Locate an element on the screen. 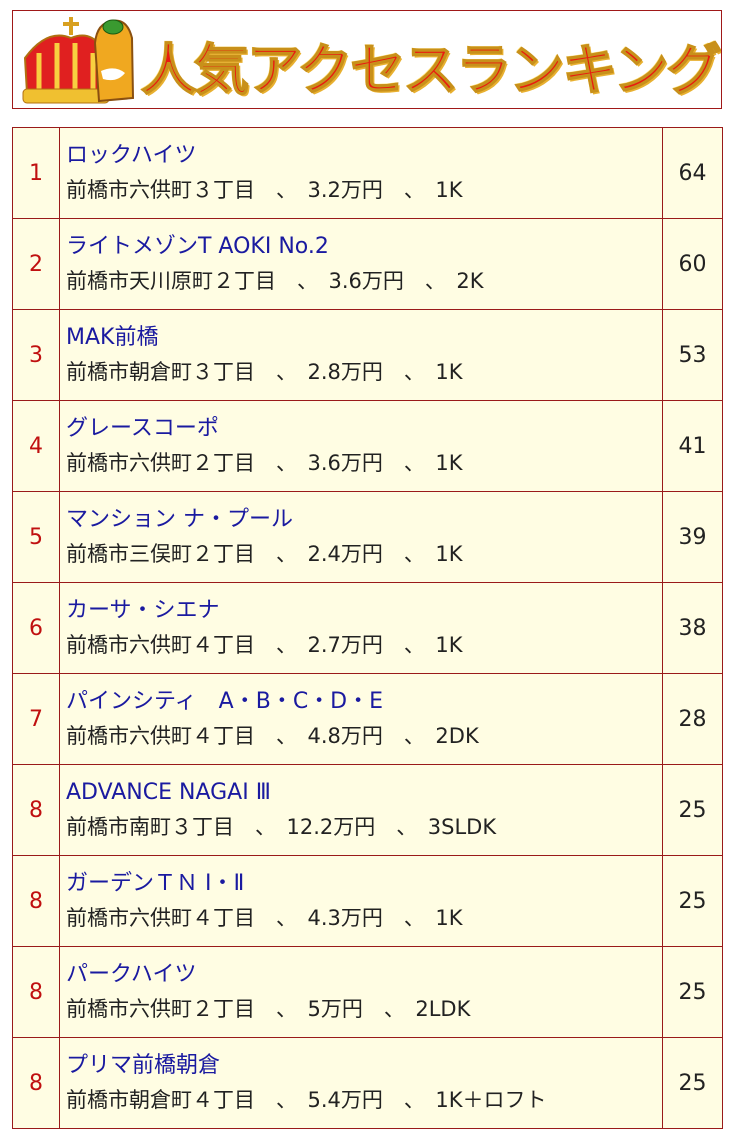  property-name-link: MAK前橋 is located at coordinates (112, 337).